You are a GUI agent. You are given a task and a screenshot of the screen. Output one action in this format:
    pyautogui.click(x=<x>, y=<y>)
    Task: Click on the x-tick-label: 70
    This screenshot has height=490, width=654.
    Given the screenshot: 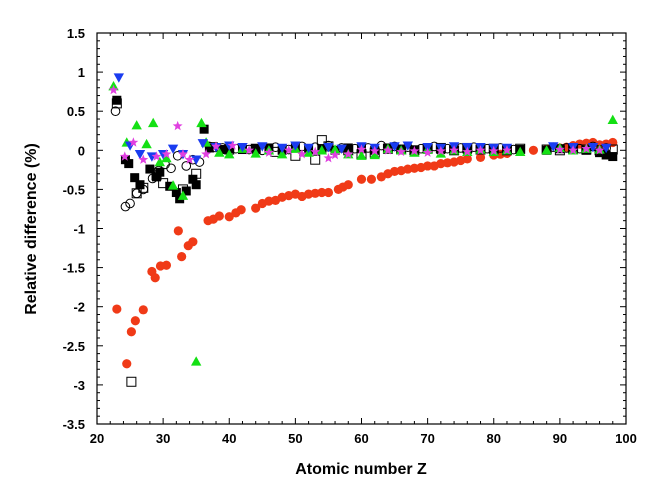 What is the action you would take?
    pyautogui.click(x=427, y=438)
    